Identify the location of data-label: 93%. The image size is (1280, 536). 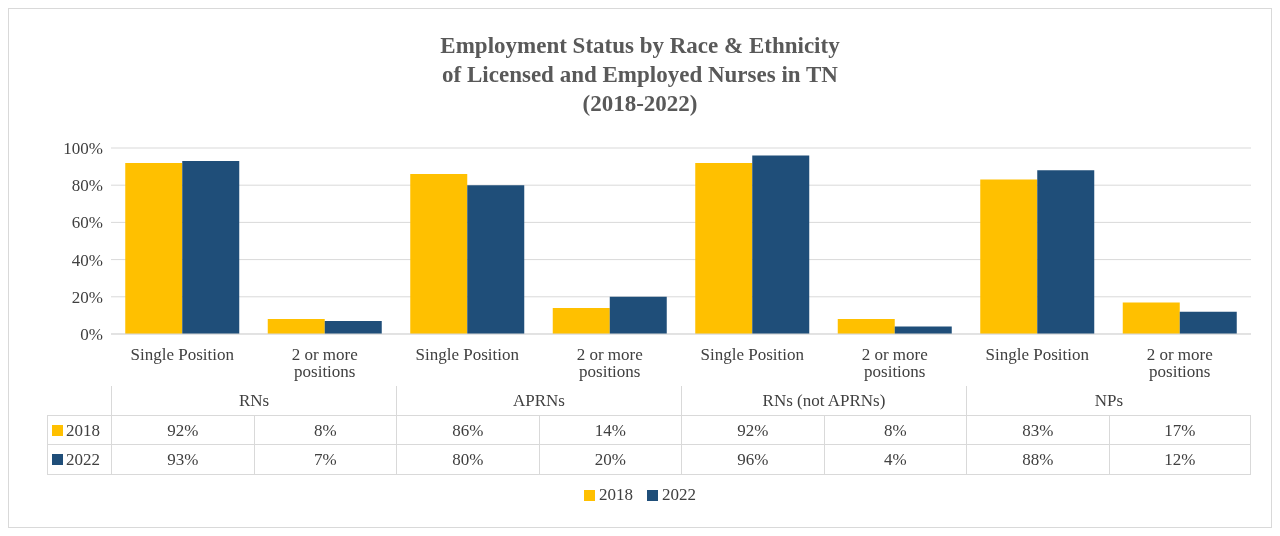
(182, 459).